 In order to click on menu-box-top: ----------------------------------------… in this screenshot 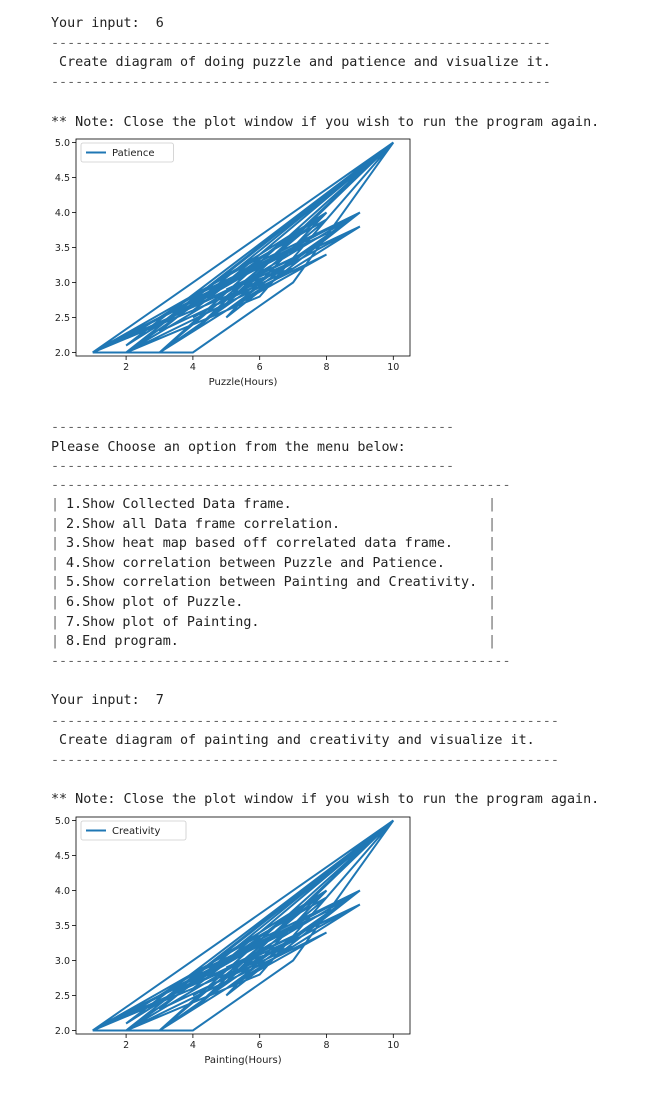, I will do `click(281, 485)`.